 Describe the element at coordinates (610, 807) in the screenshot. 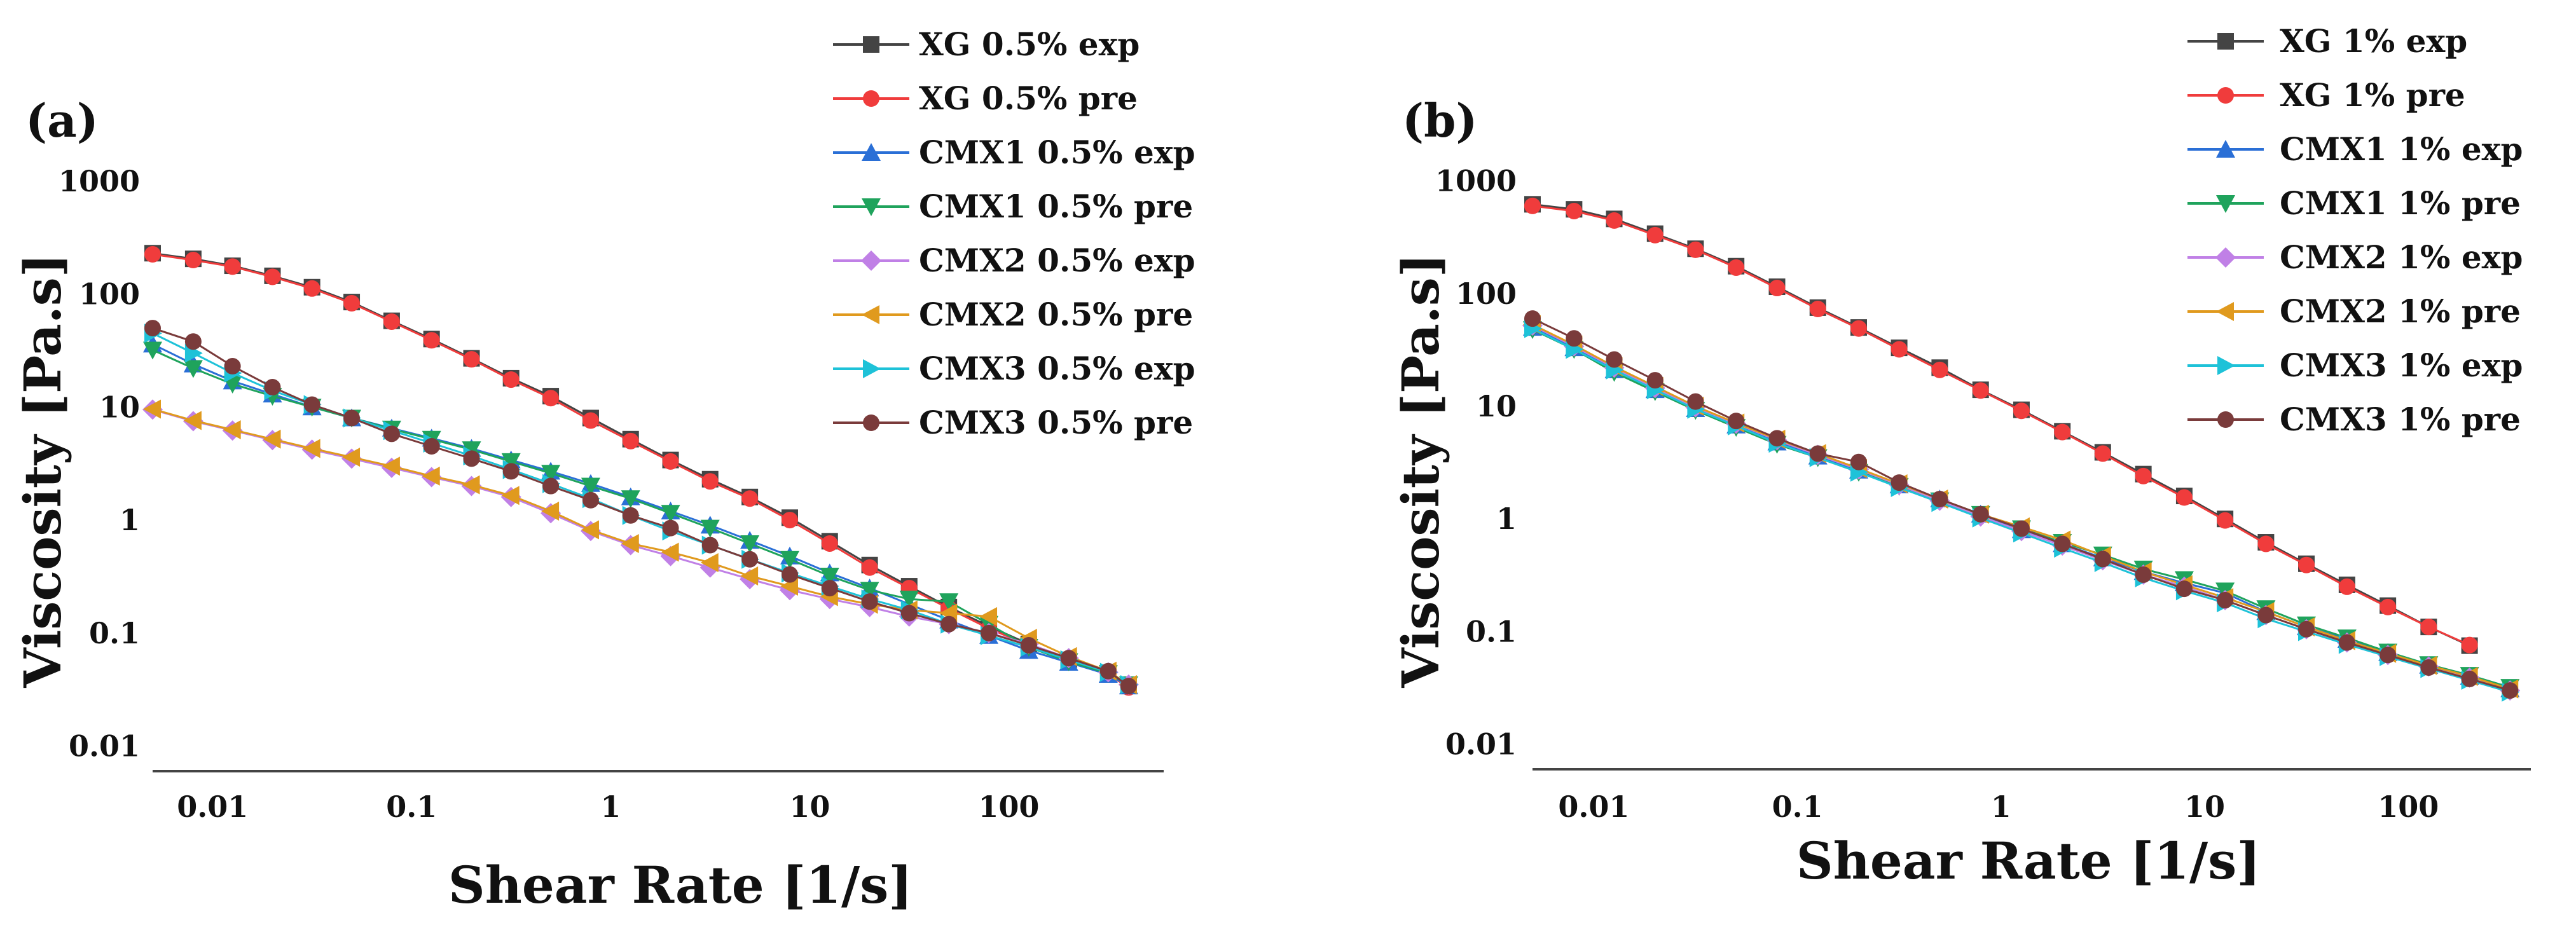

I see `panel-a-x-tick-2: 1` at that location.